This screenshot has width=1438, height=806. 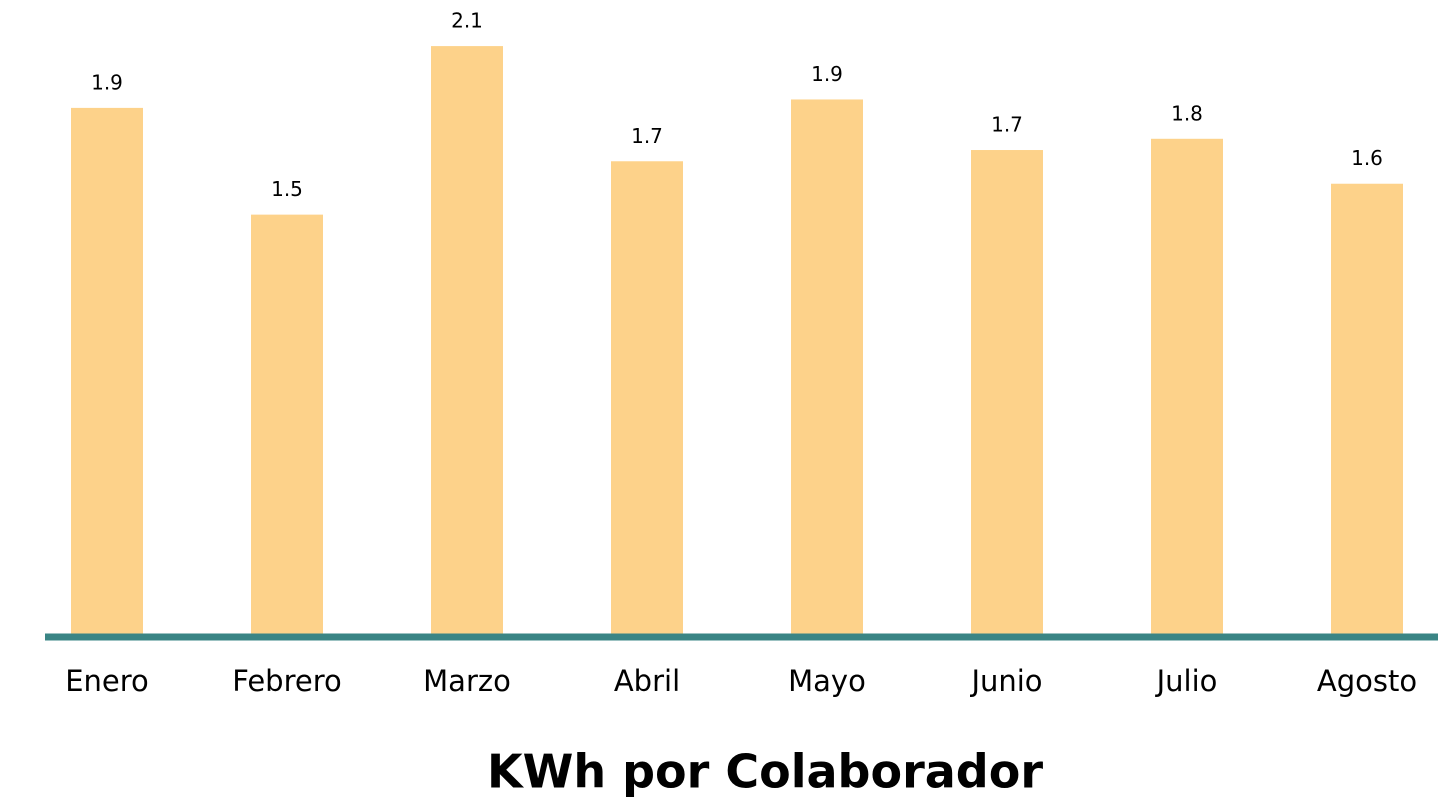 I want to click on x-tick-label: Julio, so click(x=1186, y=681).